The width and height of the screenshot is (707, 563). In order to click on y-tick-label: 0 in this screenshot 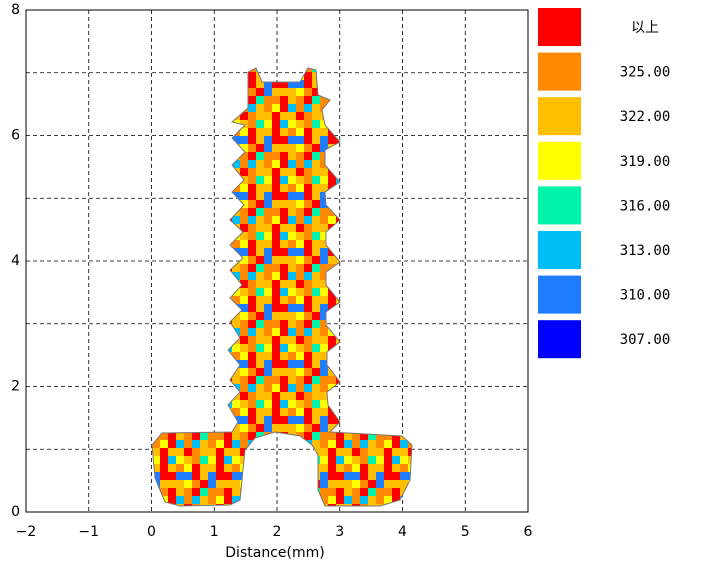, I will do `click(15, 512)`.